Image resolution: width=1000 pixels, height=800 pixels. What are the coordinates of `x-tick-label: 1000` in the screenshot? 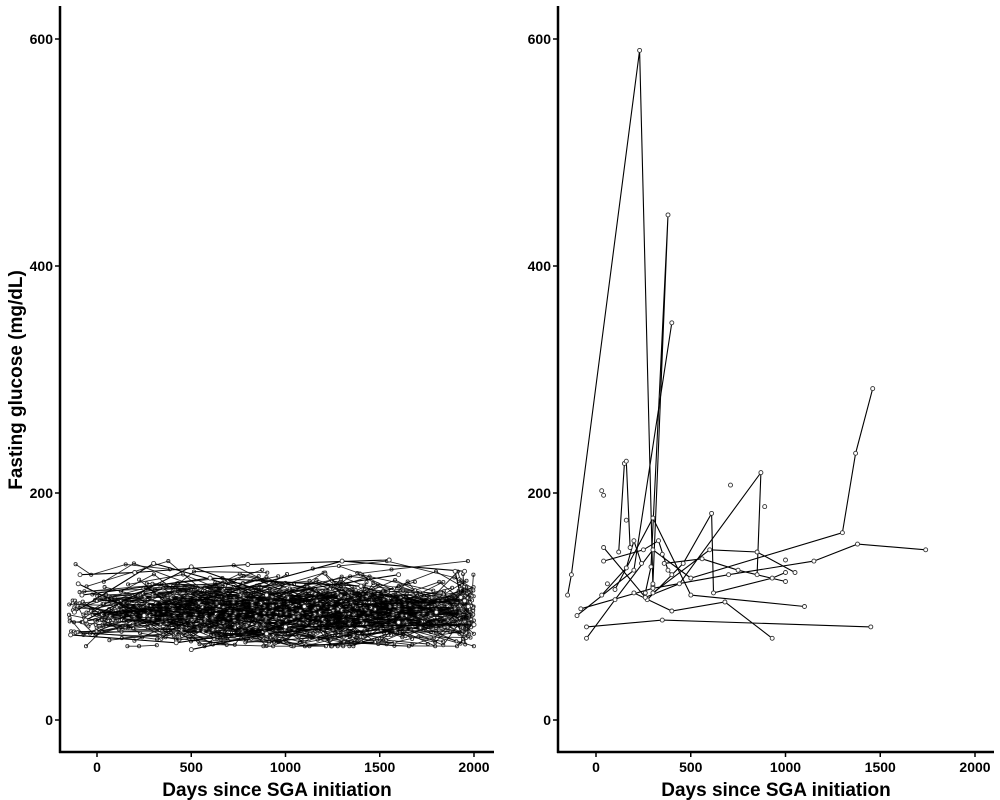 It's located at (285, 767).